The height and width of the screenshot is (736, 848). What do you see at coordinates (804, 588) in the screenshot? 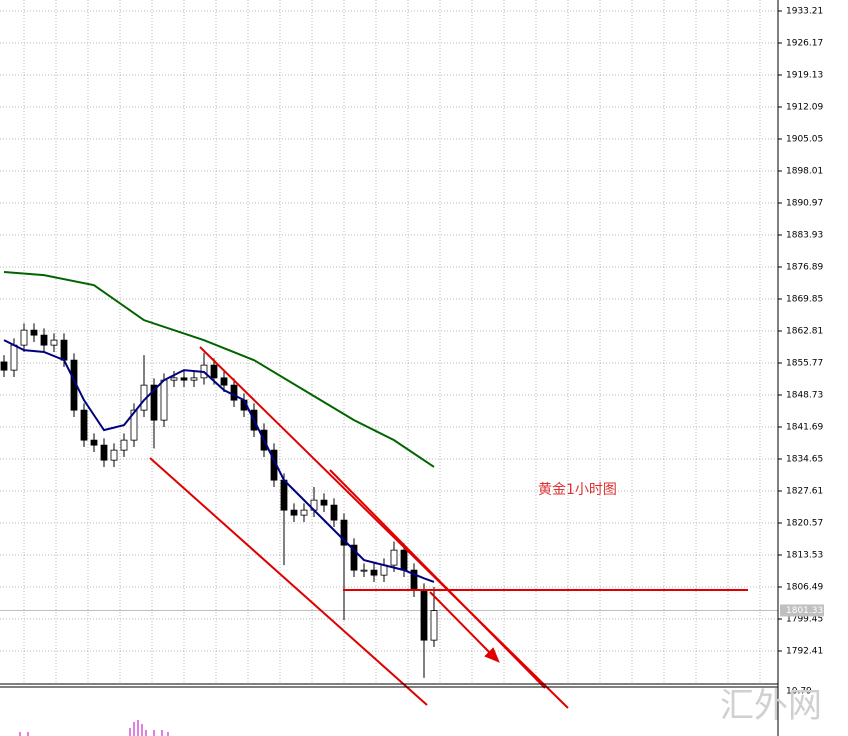
I see `y-tick-label: 1806.49` at bounding box center [804, 588].